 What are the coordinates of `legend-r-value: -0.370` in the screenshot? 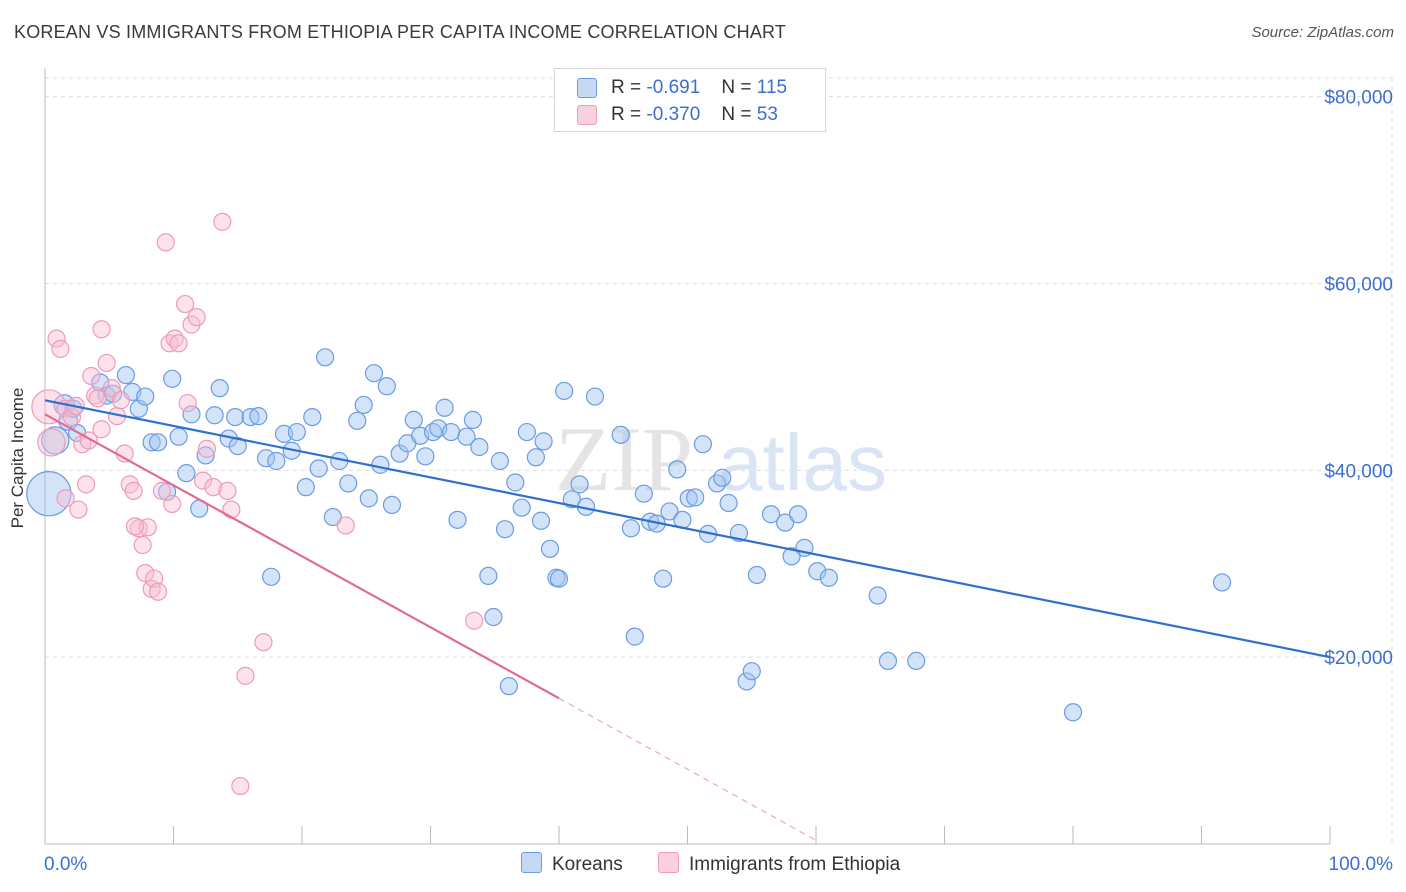 It's located at (673, 114).